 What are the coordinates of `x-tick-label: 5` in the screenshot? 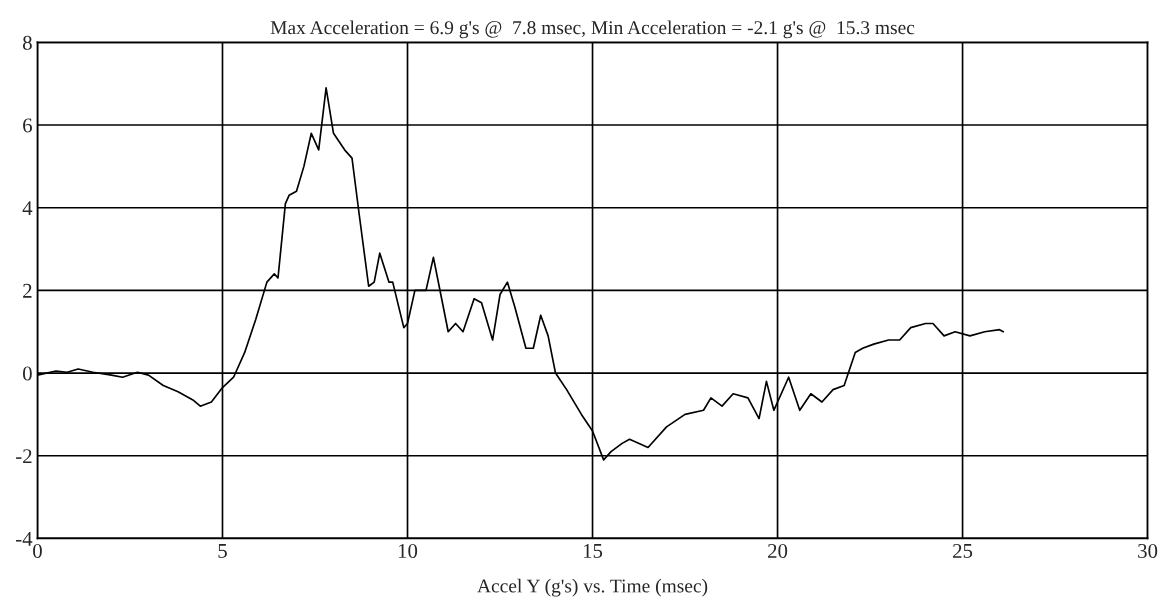 It's located at (222, 551).